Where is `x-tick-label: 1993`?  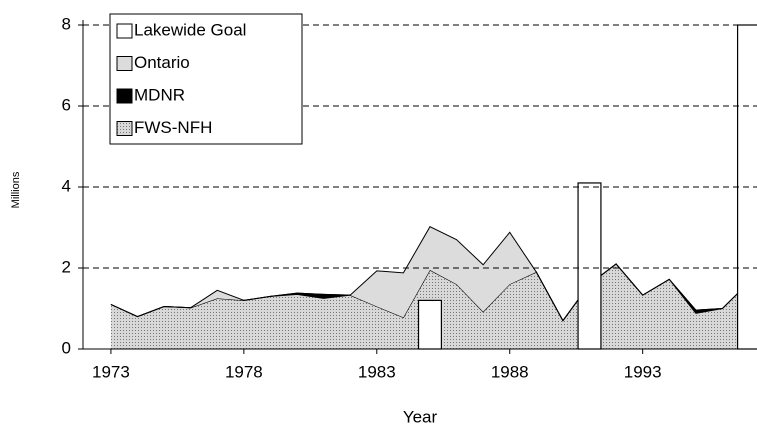
x-tick-label: 1993 is located at coordinates (643, 371).